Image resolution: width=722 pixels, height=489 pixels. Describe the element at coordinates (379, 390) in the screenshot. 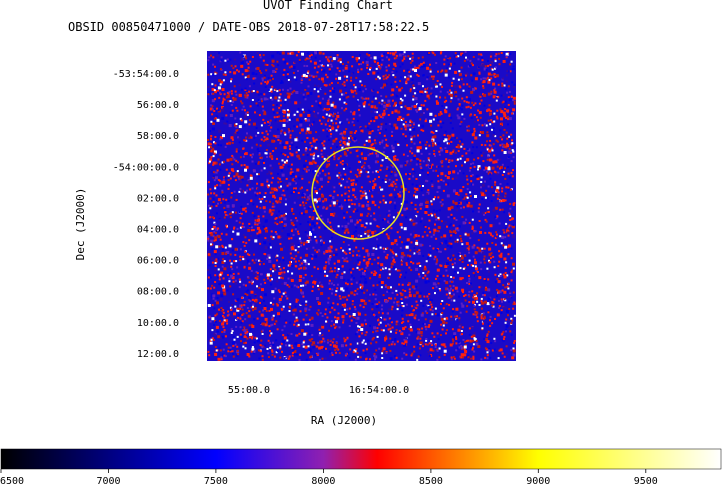

I see `x-tick-label: 16:54:00.0` at that location.